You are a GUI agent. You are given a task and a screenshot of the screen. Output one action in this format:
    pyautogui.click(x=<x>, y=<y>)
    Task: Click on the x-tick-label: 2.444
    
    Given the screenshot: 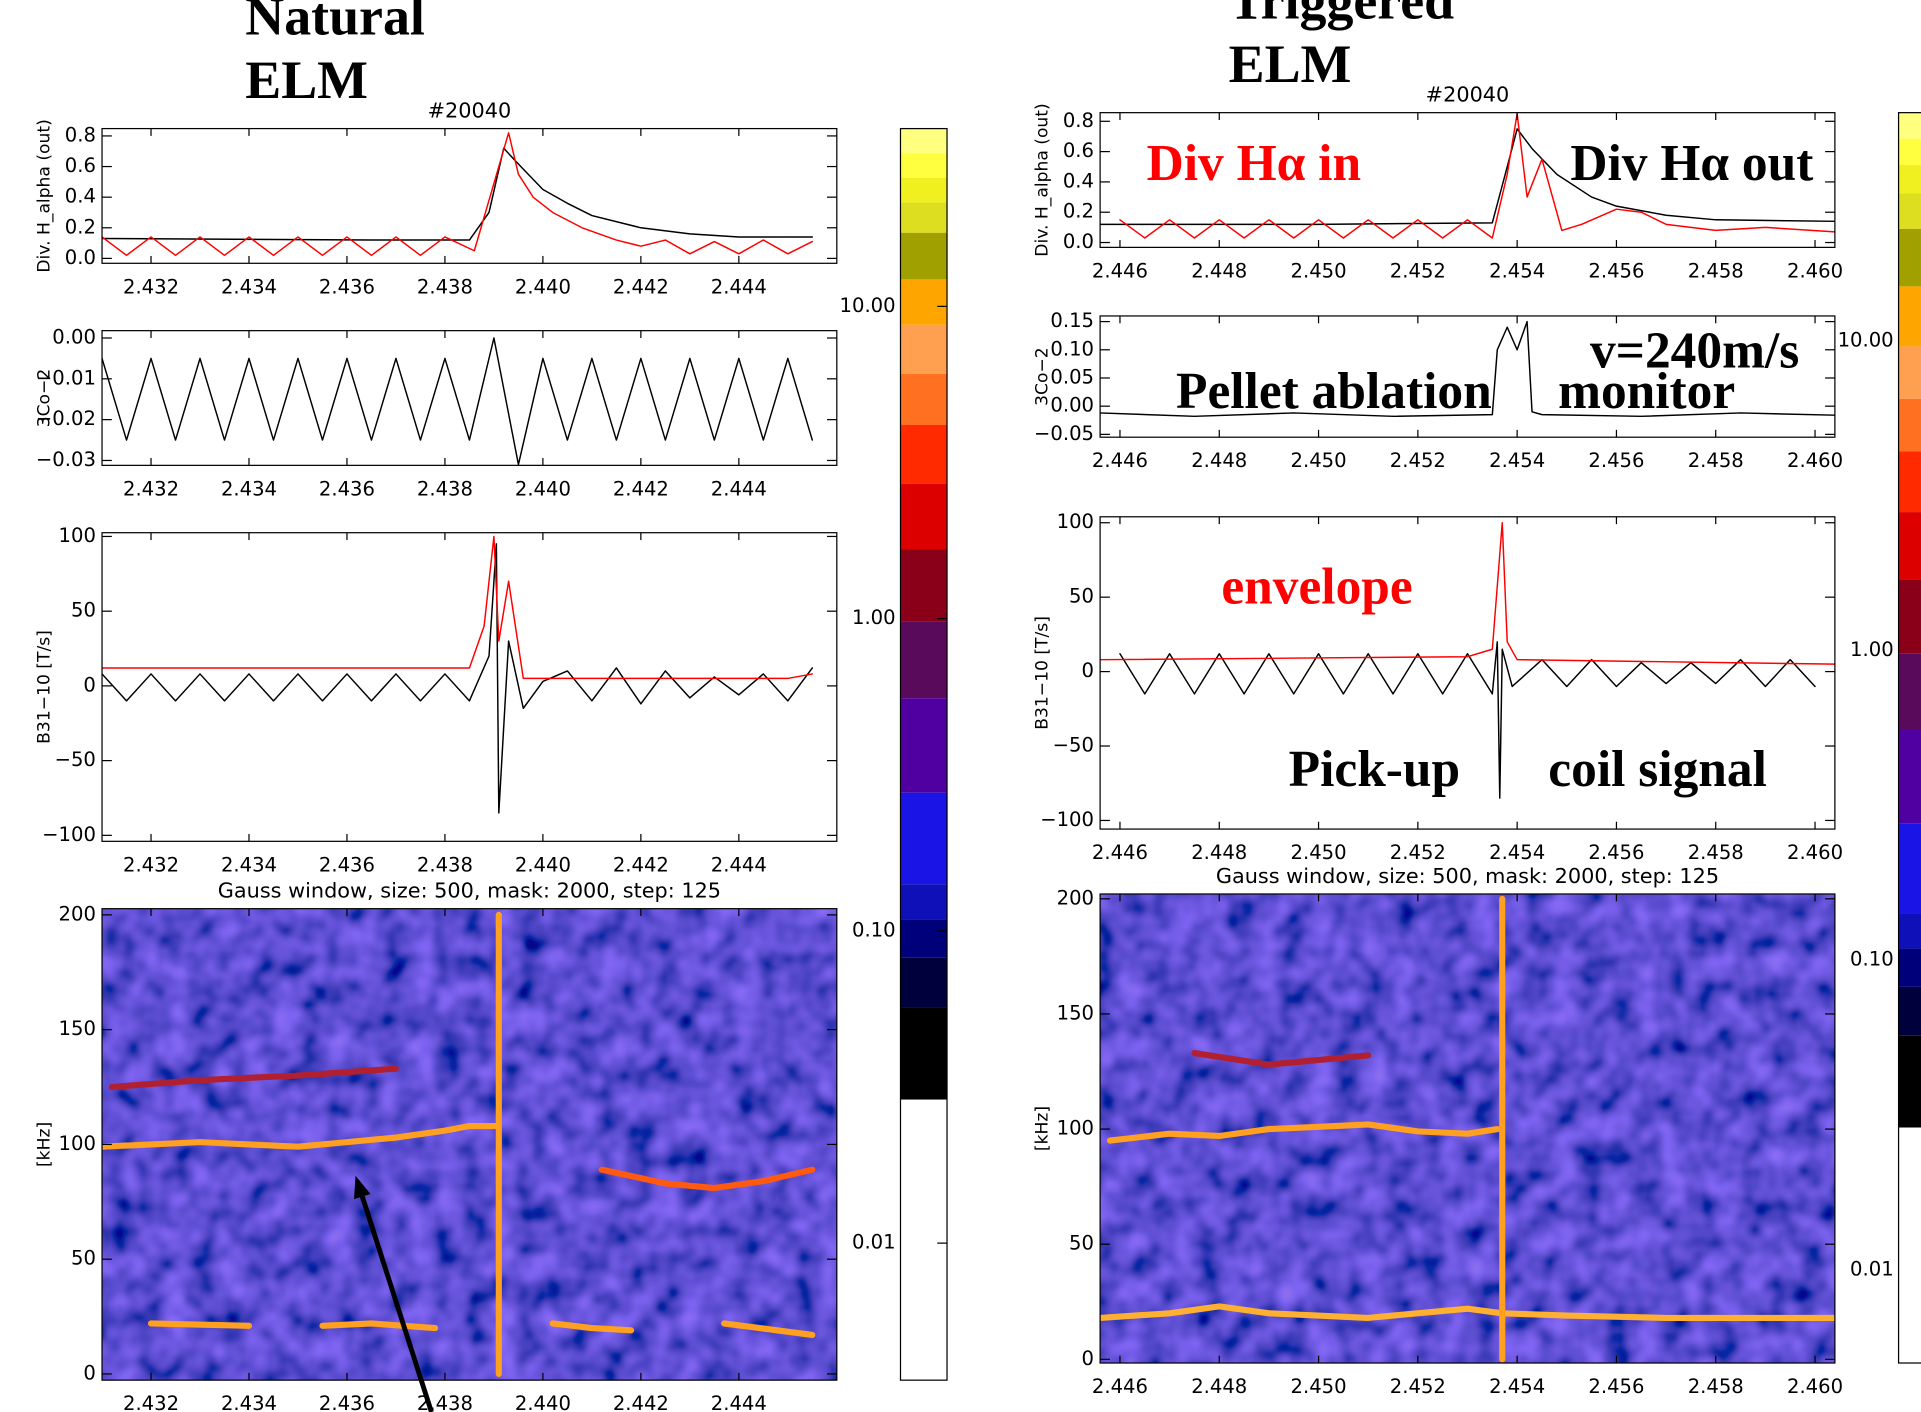 What is the action you would take?
    pyautogui.click(x=739, y=286)
    